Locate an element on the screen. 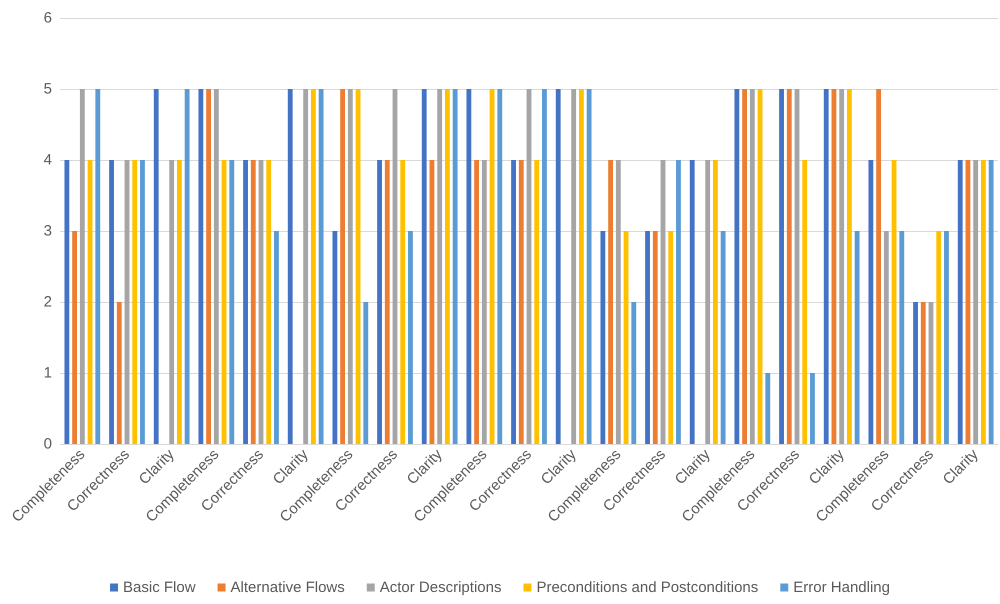 The height and width of the screenshot is (604, 1000). legend-label: Error Handling is located at coordinates (841, 587).